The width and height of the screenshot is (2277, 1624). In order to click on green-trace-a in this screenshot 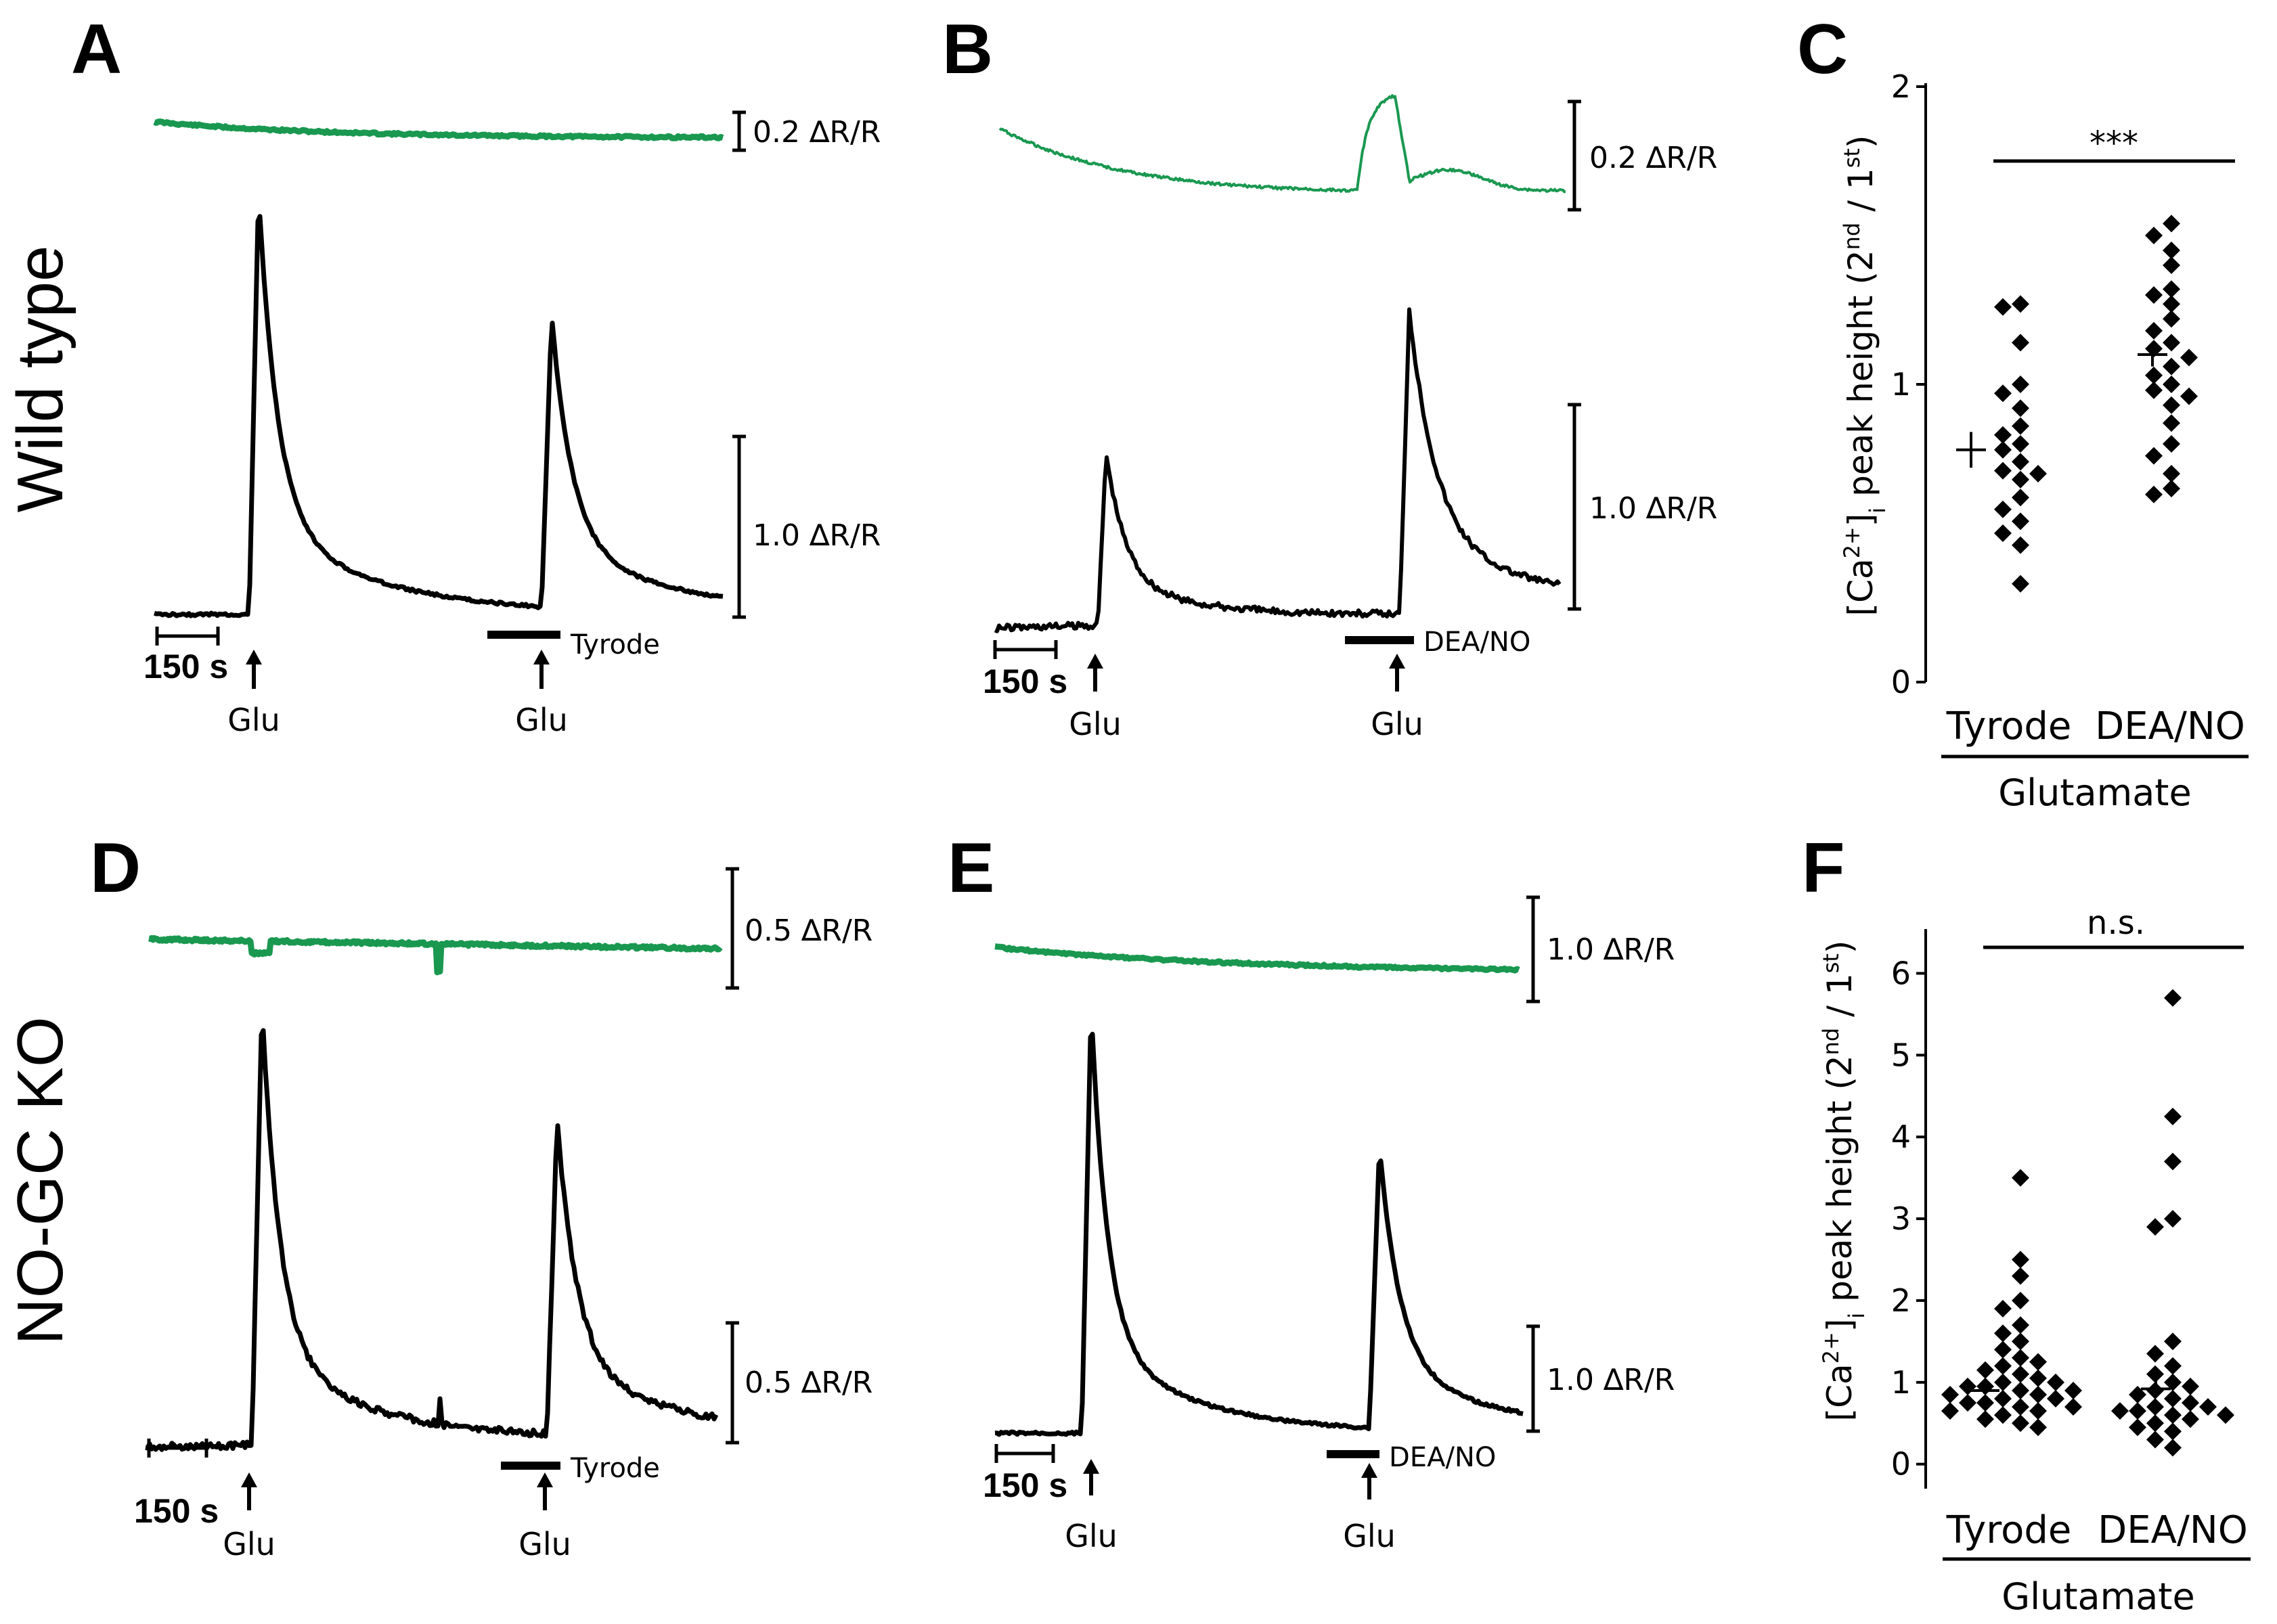, I will do `click(439, 129)`.